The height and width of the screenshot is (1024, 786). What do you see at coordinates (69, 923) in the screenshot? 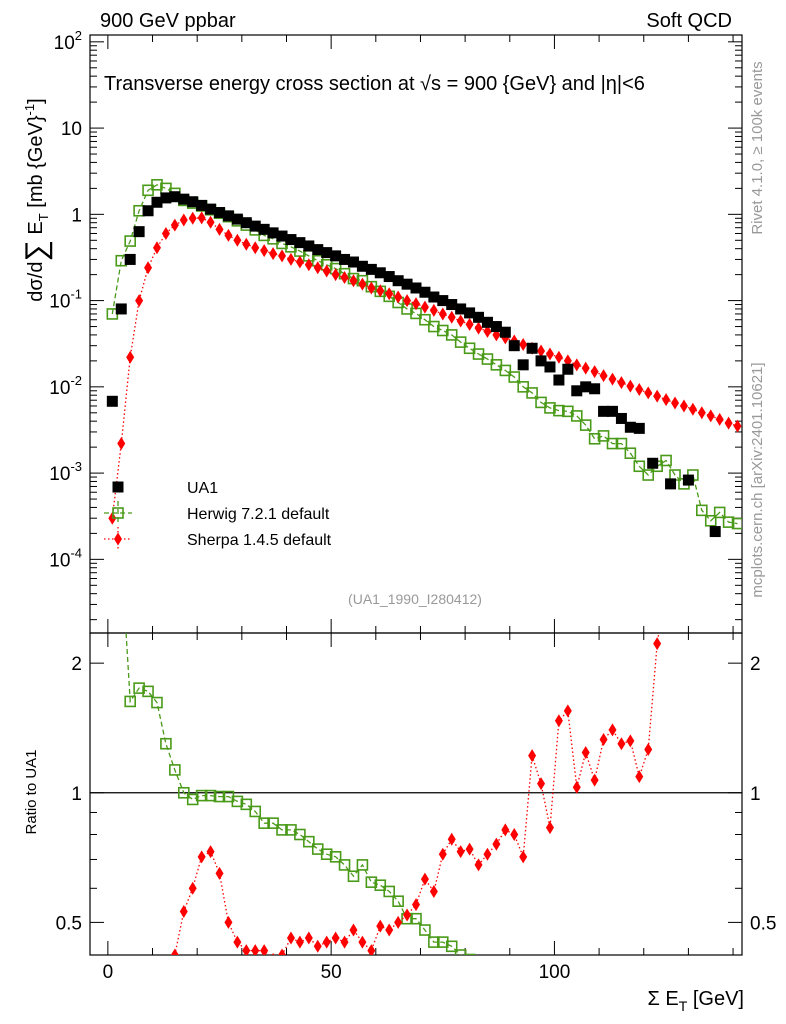
I see `ratio-y-tick-label: 0.5` at bounding box center [69, 923].